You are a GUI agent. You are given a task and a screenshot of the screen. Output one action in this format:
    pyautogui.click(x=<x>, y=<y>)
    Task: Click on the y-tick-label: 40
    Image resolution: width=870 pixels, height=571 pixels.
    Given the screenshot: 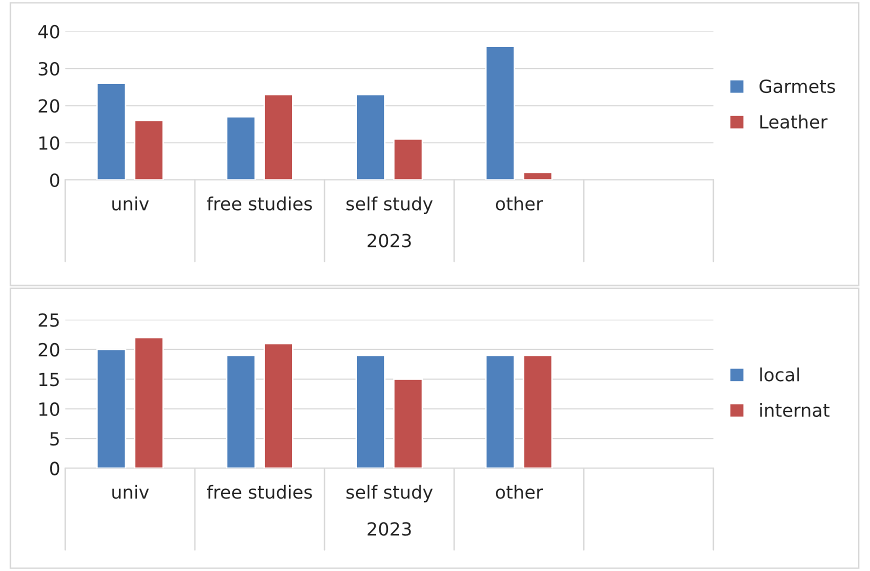 What is the action you would take?
    pyautogui.click(x=49, y=31)
    